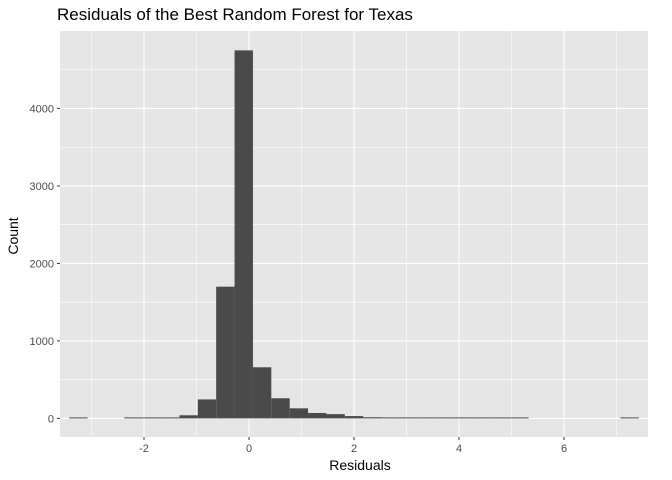  What do you see at coordinates (459, 449) in the screenshot?
I see `x-tick-label: 4` at bounding box center [459, 449].